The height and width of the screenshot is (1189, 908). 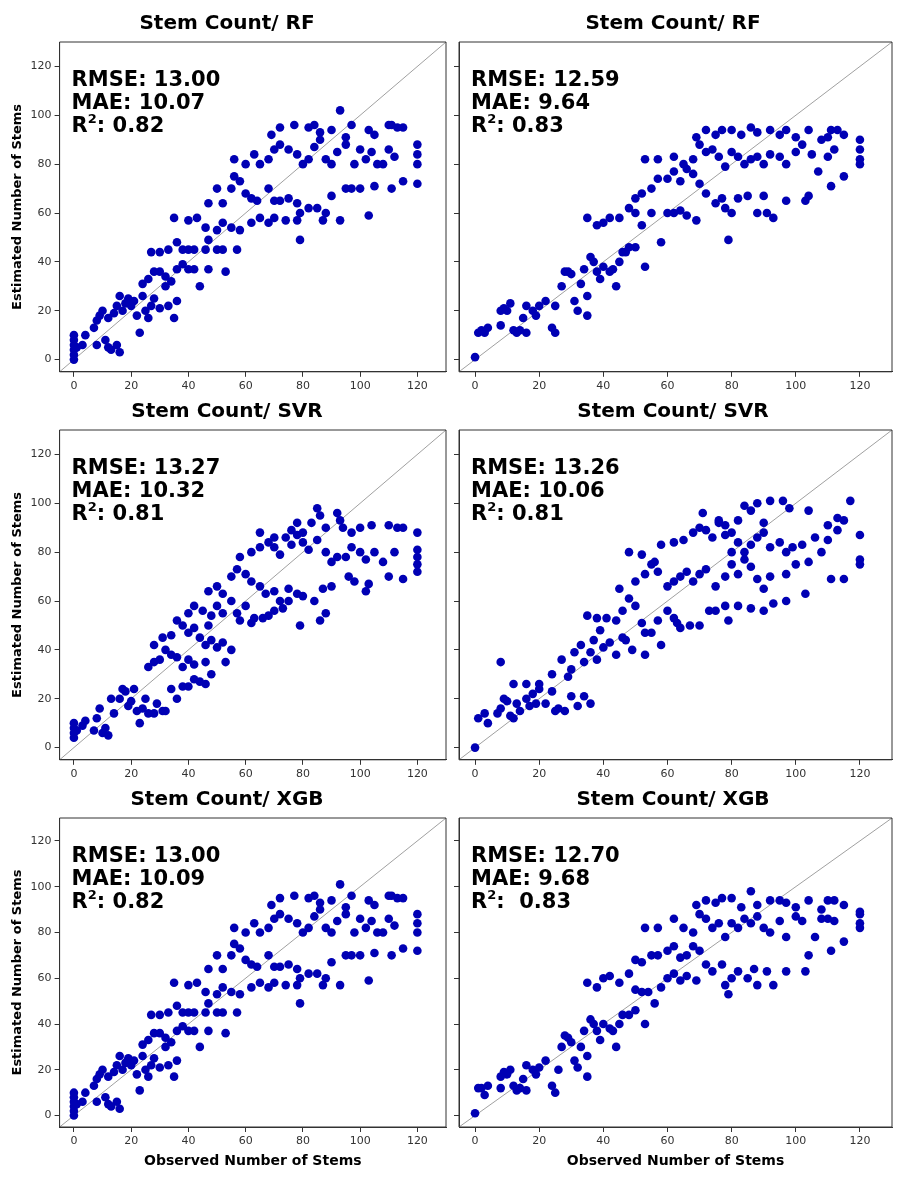 What do you see at coordinates (545, 467) in the screenshot?
I see `annotation: RMSE: 13.26` at bounding box center [545, 467].